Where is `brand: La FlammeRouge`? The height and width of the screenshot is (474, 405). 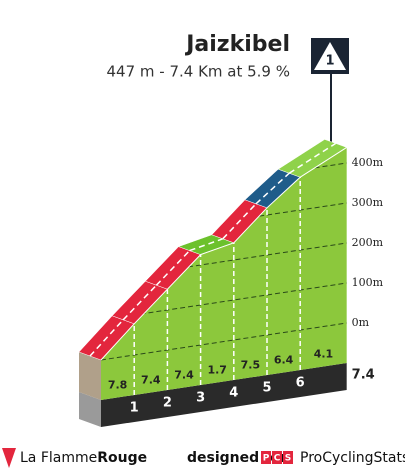 brand: La FlammeRouge is located at coordinates (83, 458).